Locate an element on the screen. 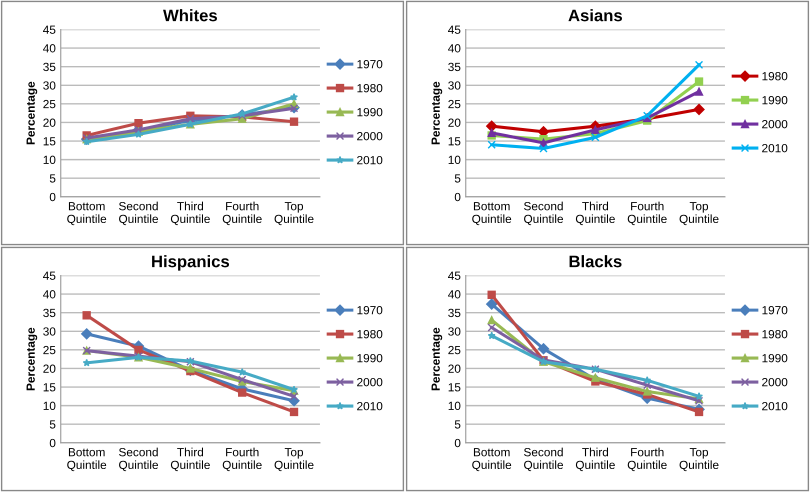 This screenshot has height=492, width=810. chart-title: Hispanics is located at coordinates (191, 263).